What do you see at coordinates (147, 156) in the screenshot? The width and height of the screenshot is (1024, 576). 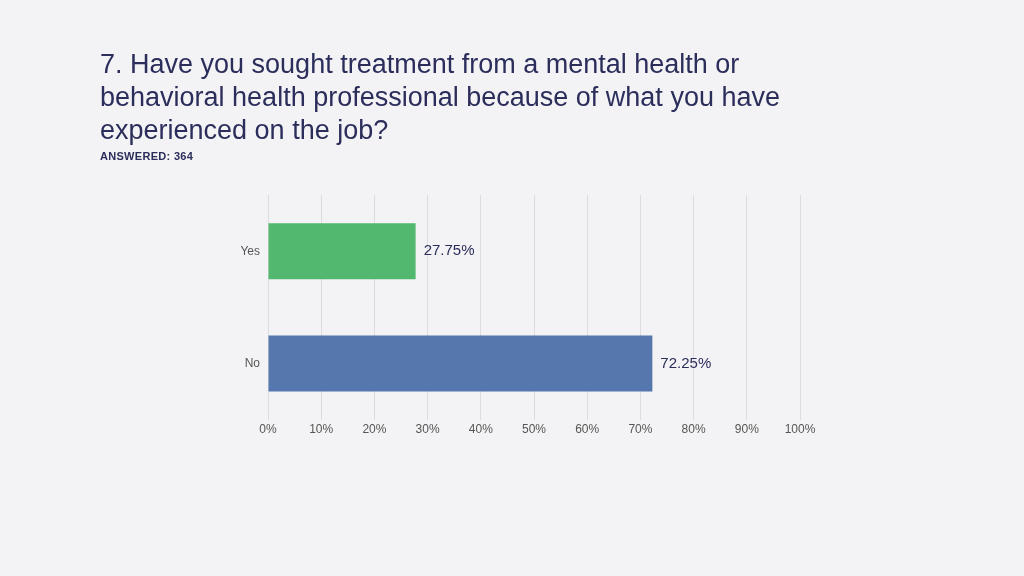 I see `text: ANSWERED: 364` at bounding box center [147, 156].